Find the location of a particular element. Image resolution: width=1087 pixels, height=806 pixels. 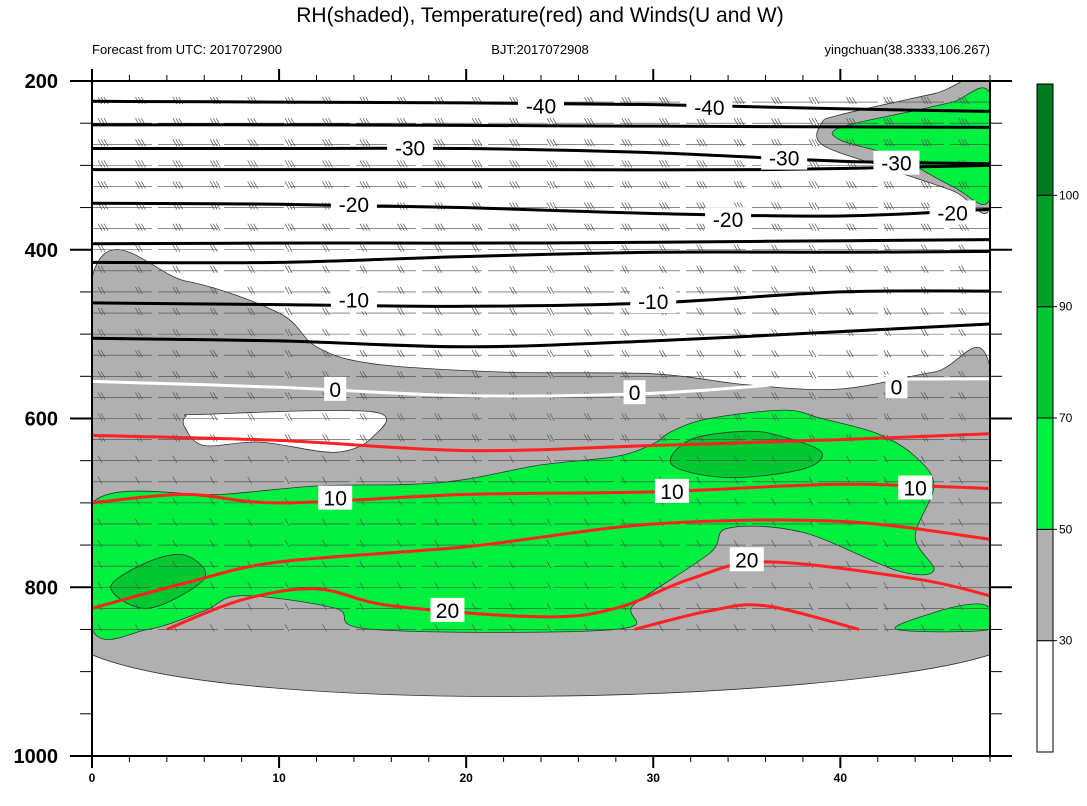

y-tick-label: 800 is located at coordinates (41, 588).